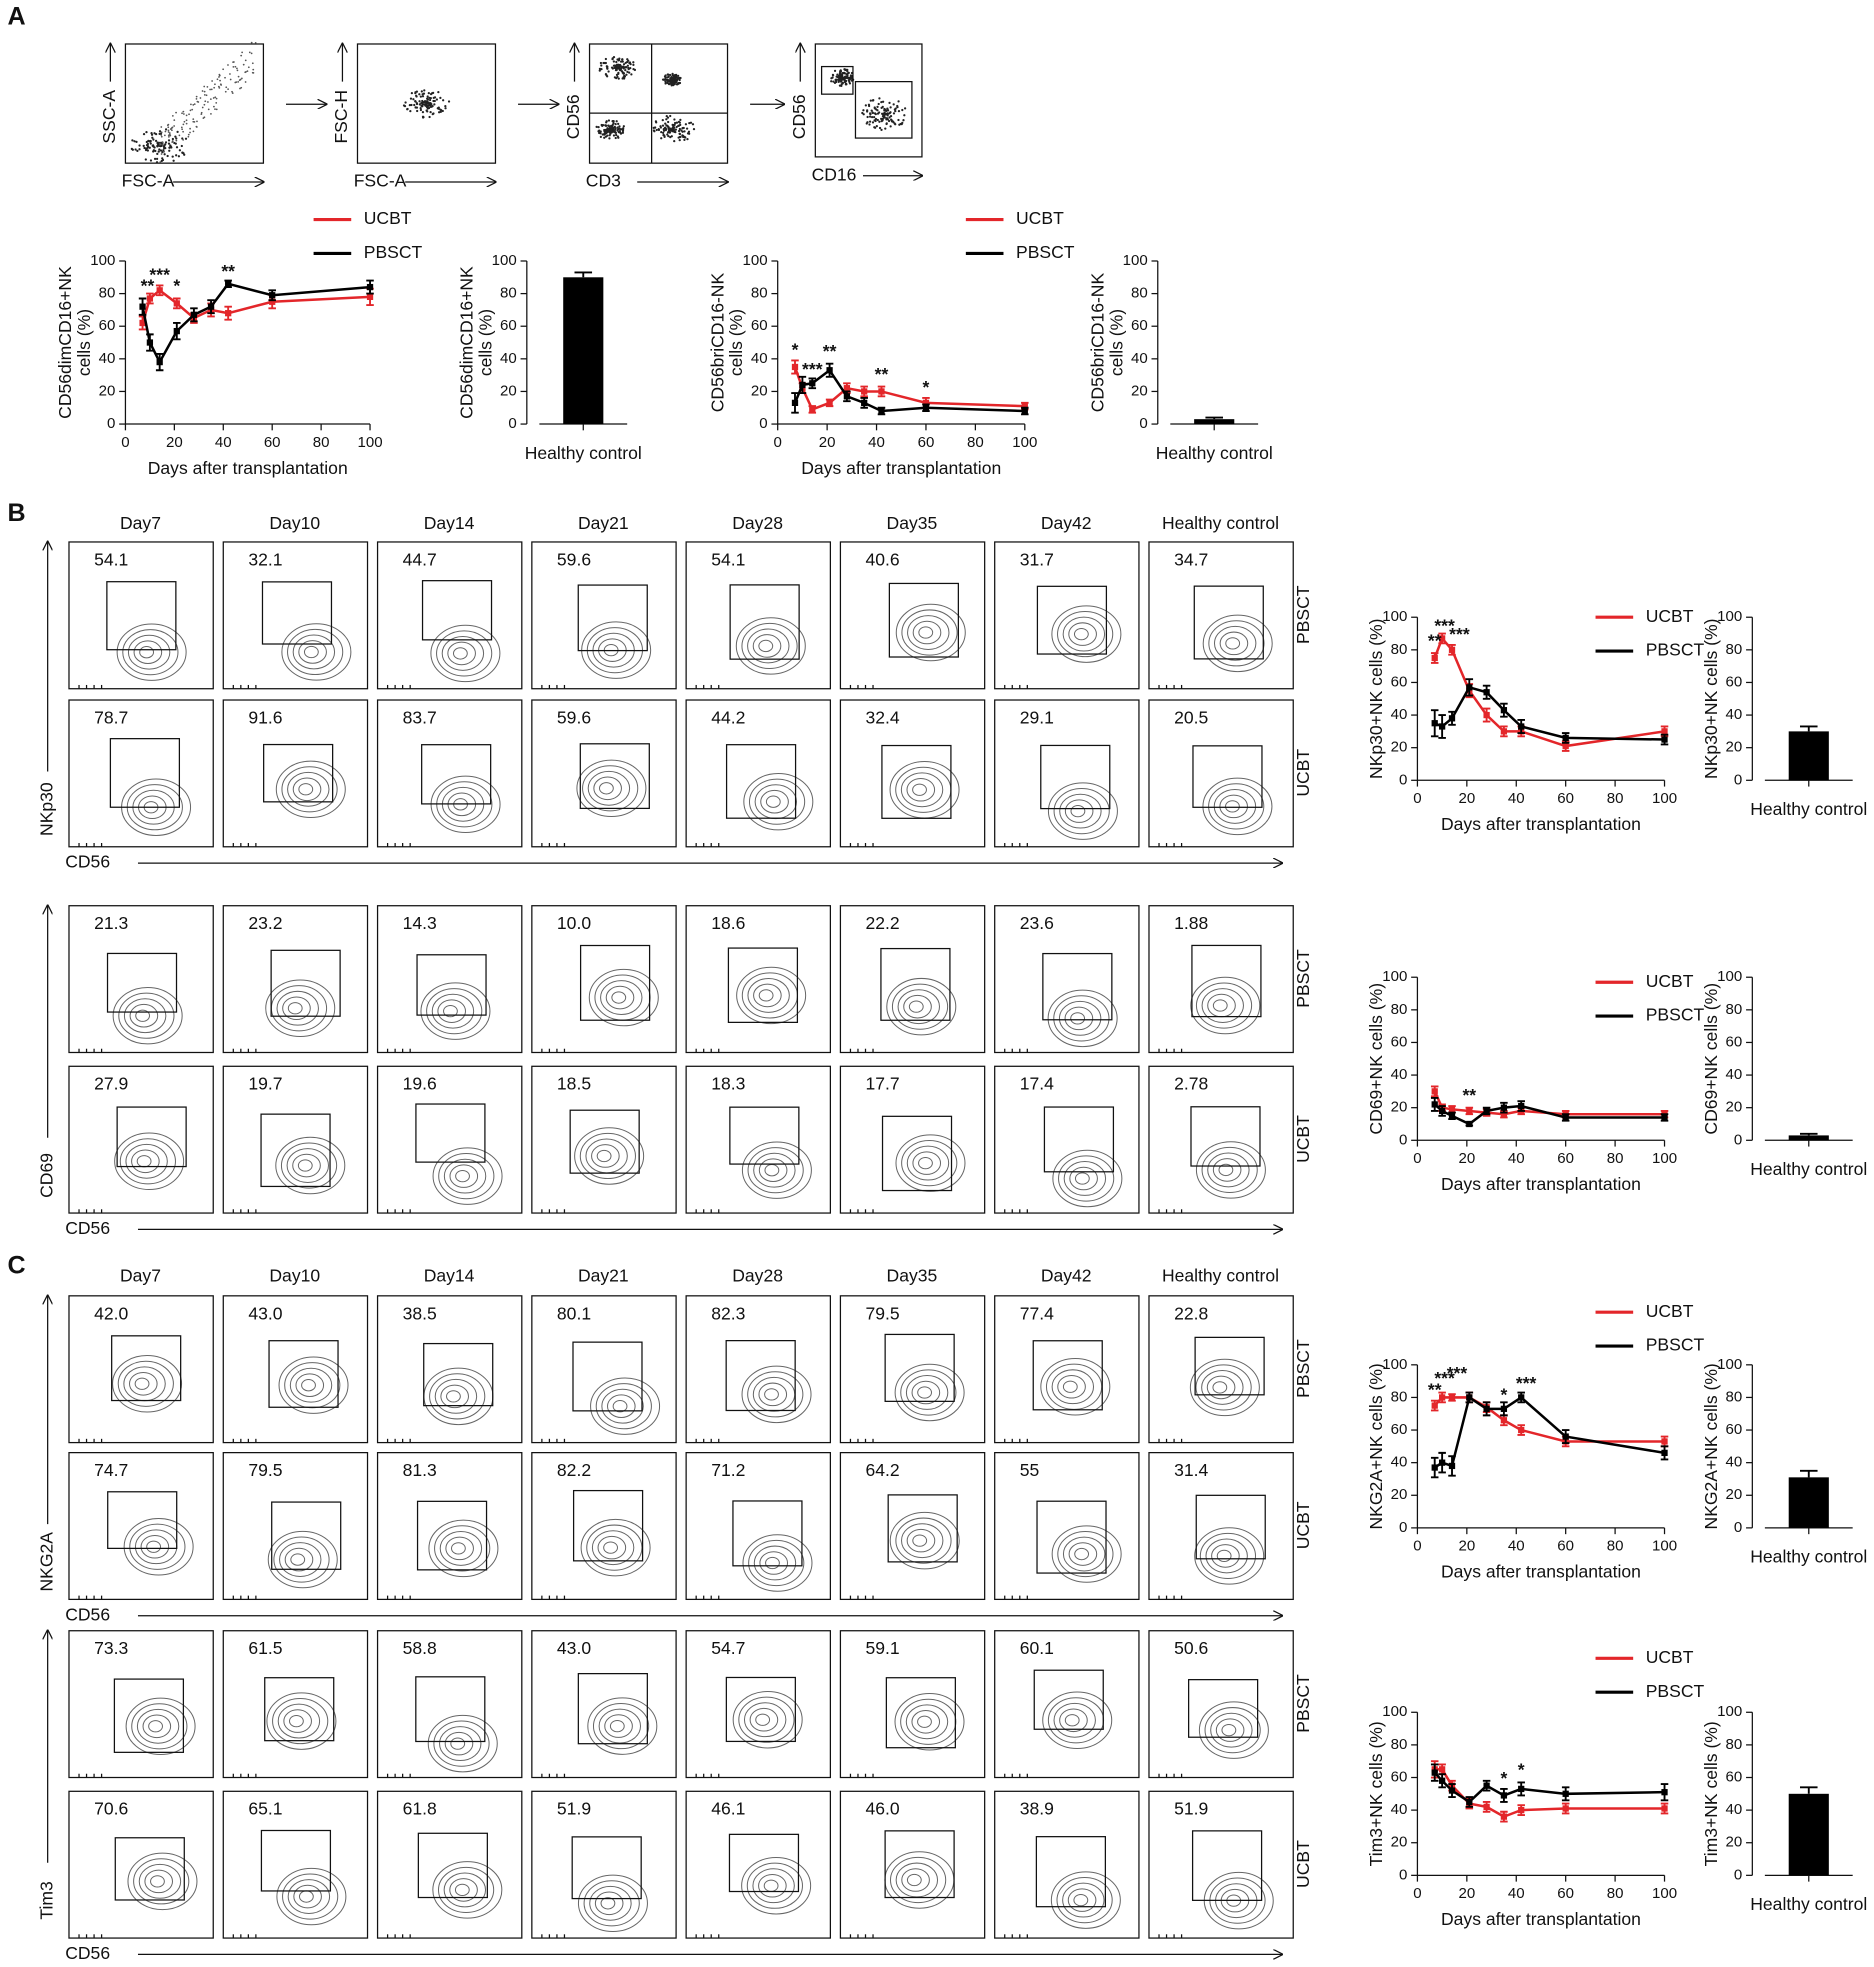  Describe the element at coordinates (1417, 798) in the screenshot. I see `x-tick-label: 0` at that location.